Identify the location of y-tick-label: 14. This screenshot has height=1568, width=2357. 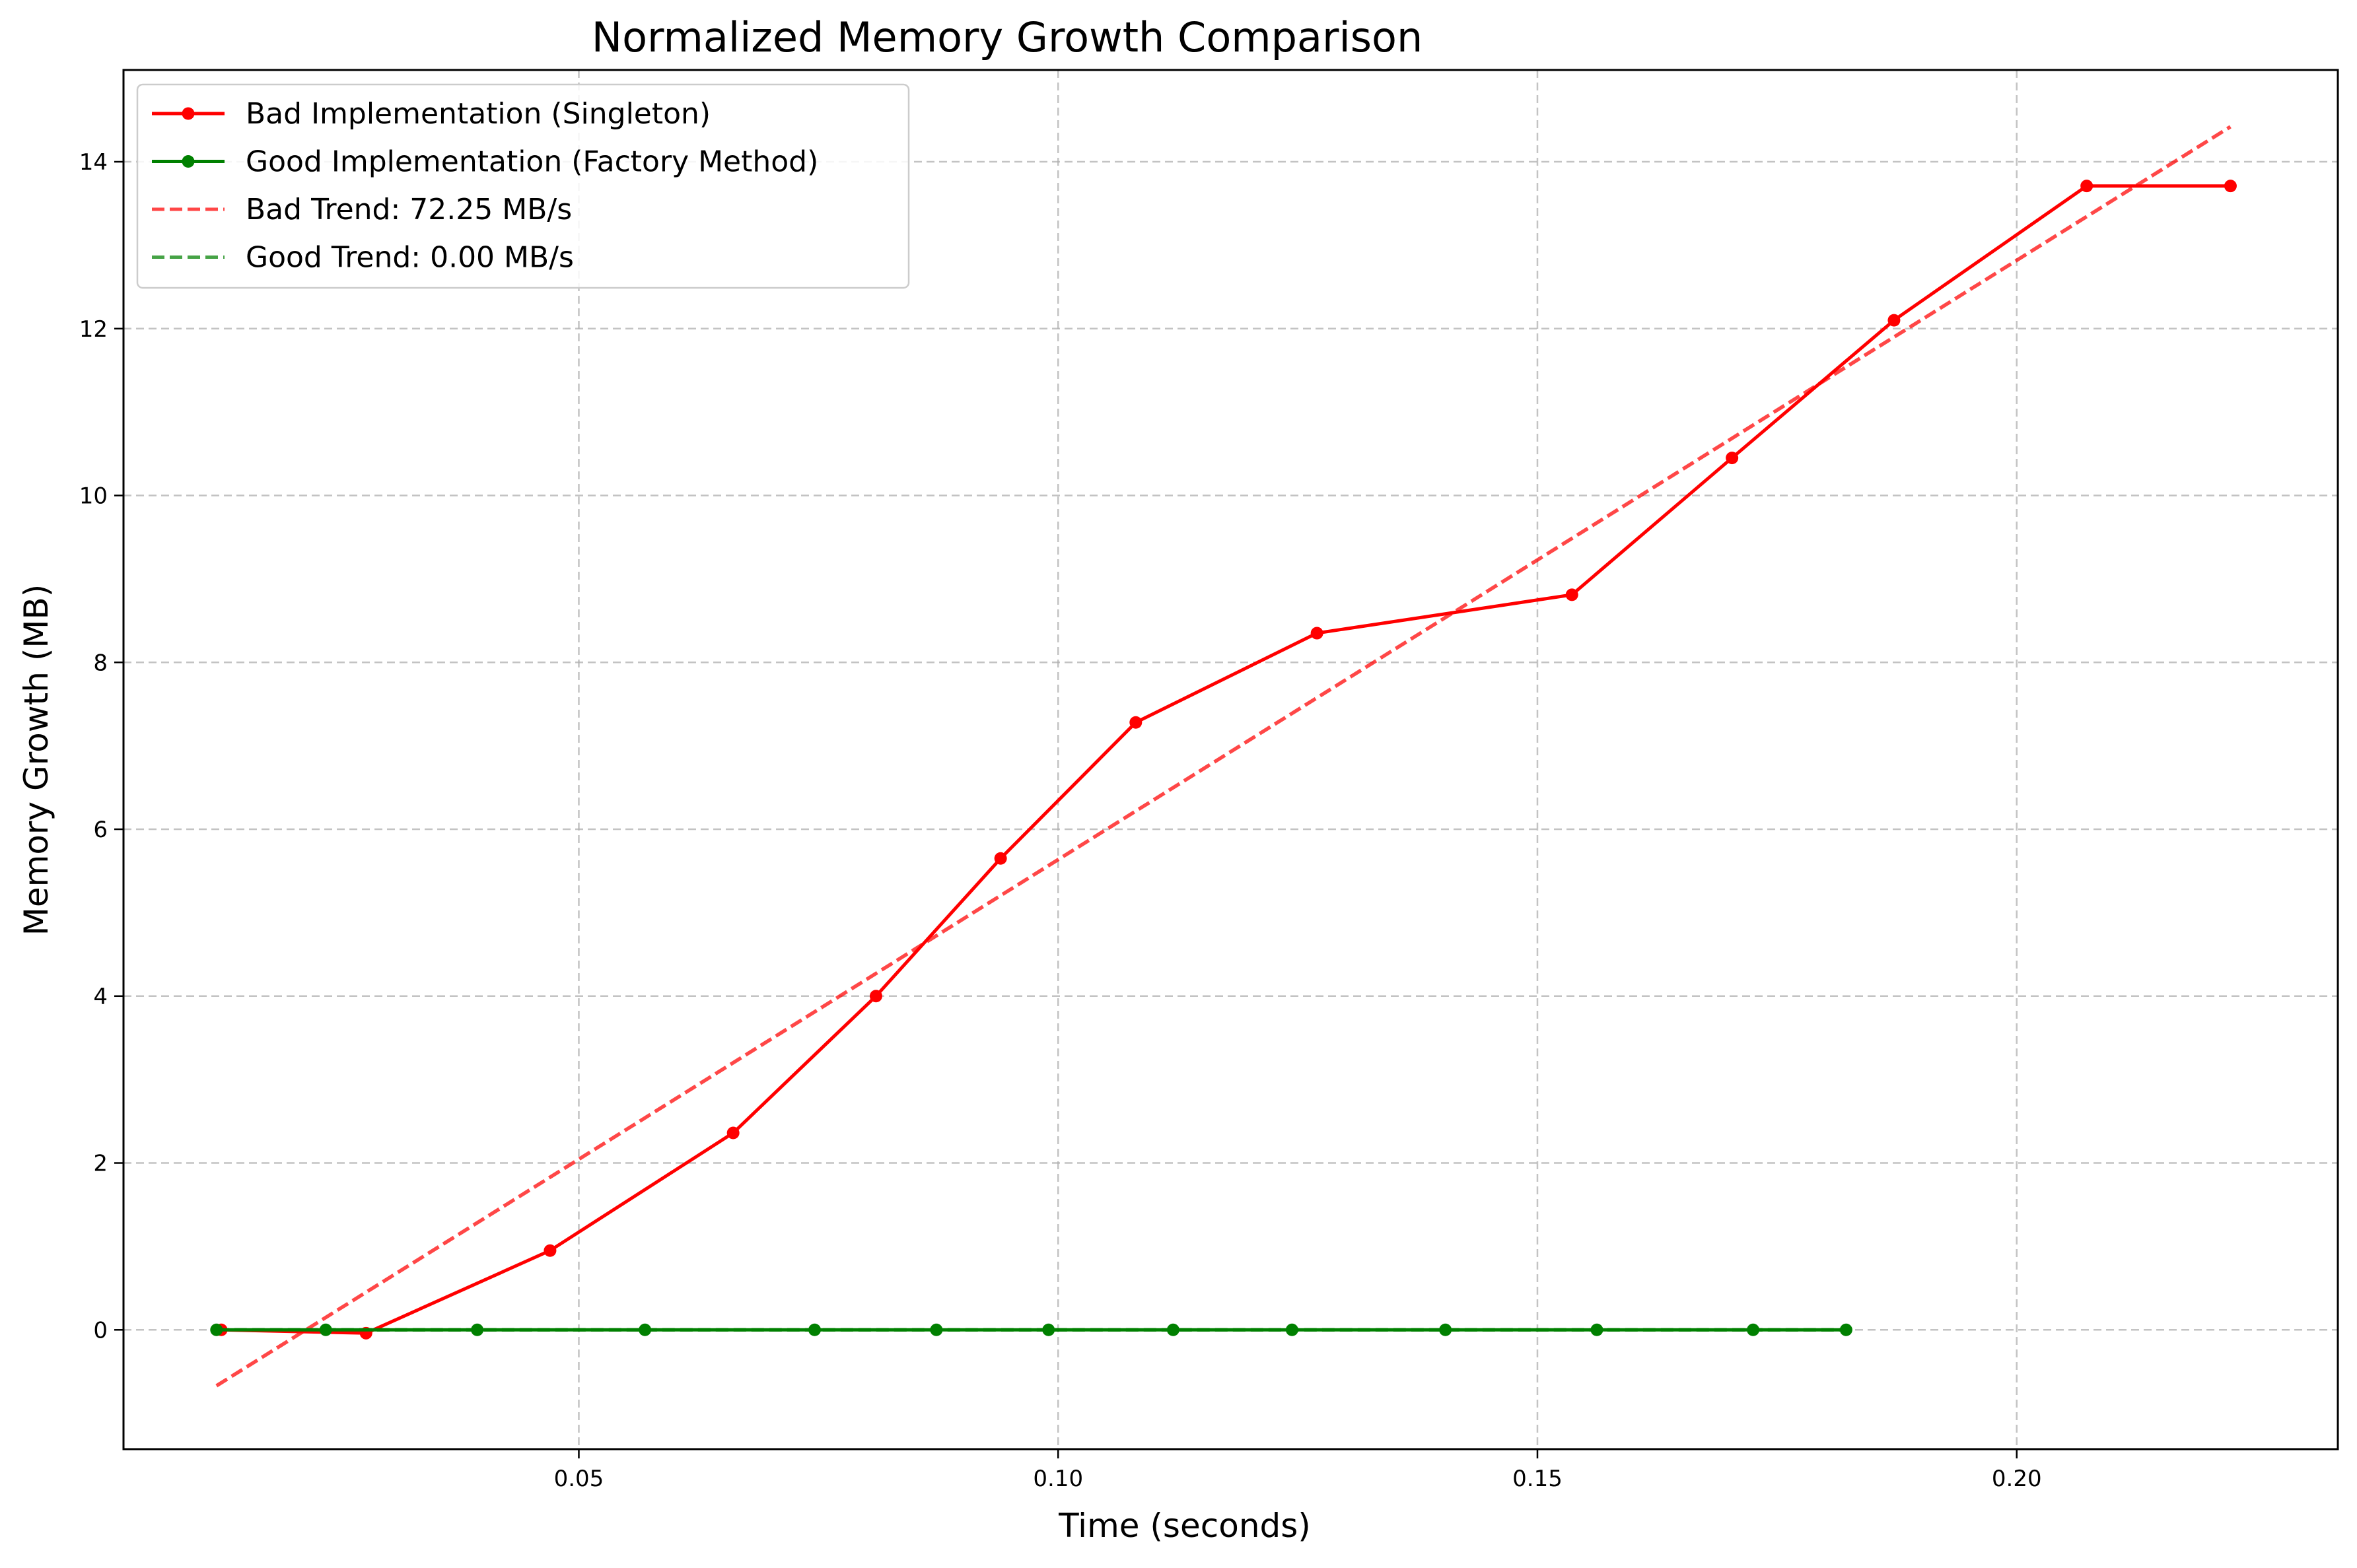
(93, 162).